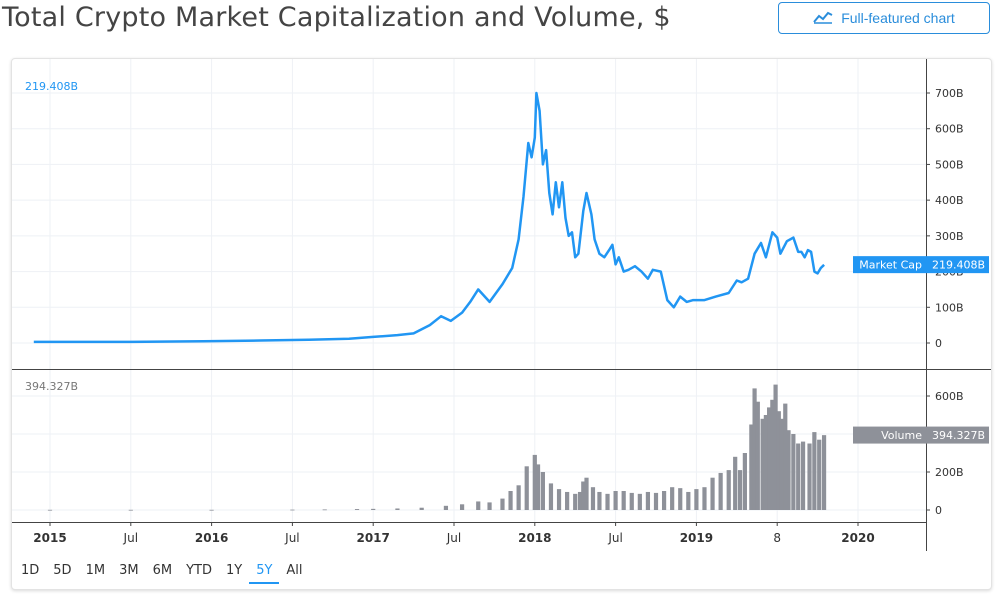 This screenshot has height=598, width=1003. What do you see at coordinates (958, 265) in the screenshot?
I see `market-cap-price-tag-value: 219.408B` at bounding box center [958, 265].